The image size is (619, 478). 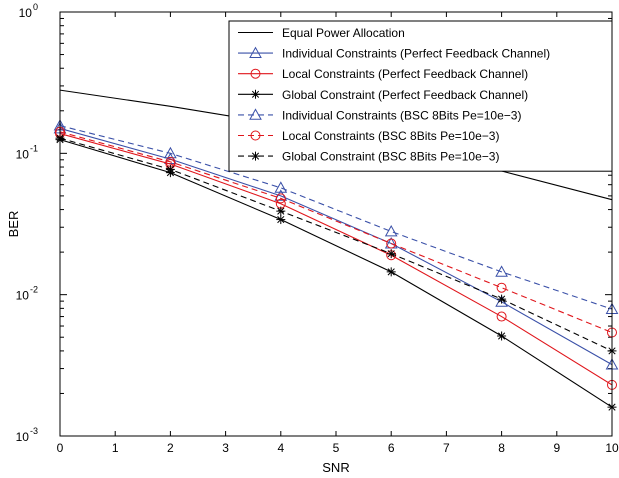 What do you see at coordinates (280, 448) in the screenshot?
I see `x-tick-label: 4` at bounding box center [280, 448].